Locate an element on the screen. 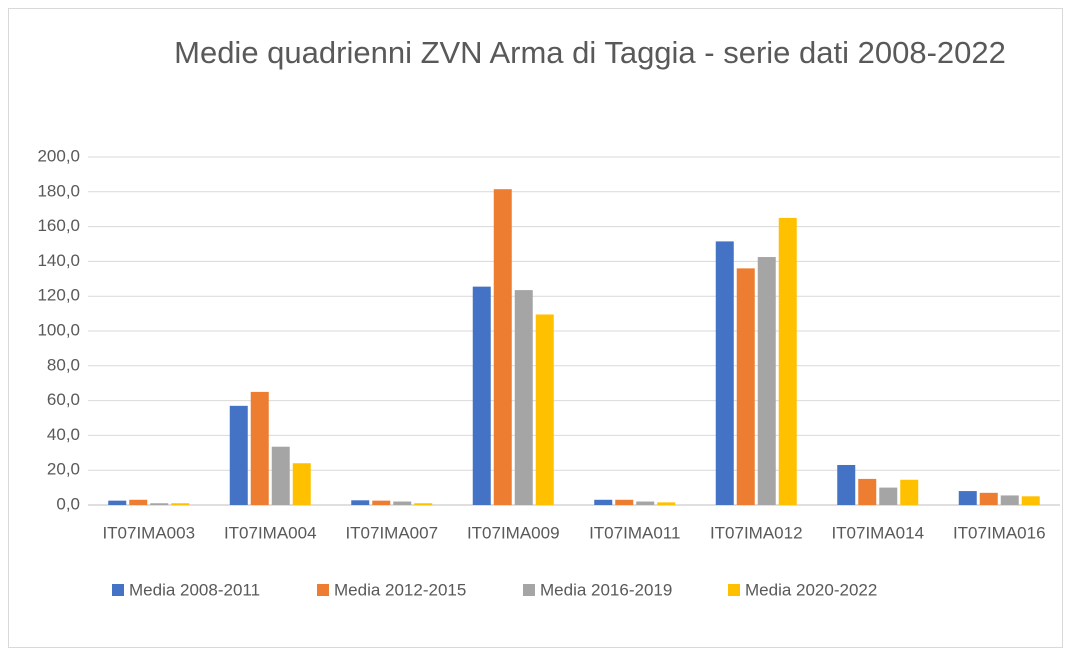 The width and height of the screenshot is (1075, 648). y-tick-label: 60,0 is located at coordinates (63, 399).